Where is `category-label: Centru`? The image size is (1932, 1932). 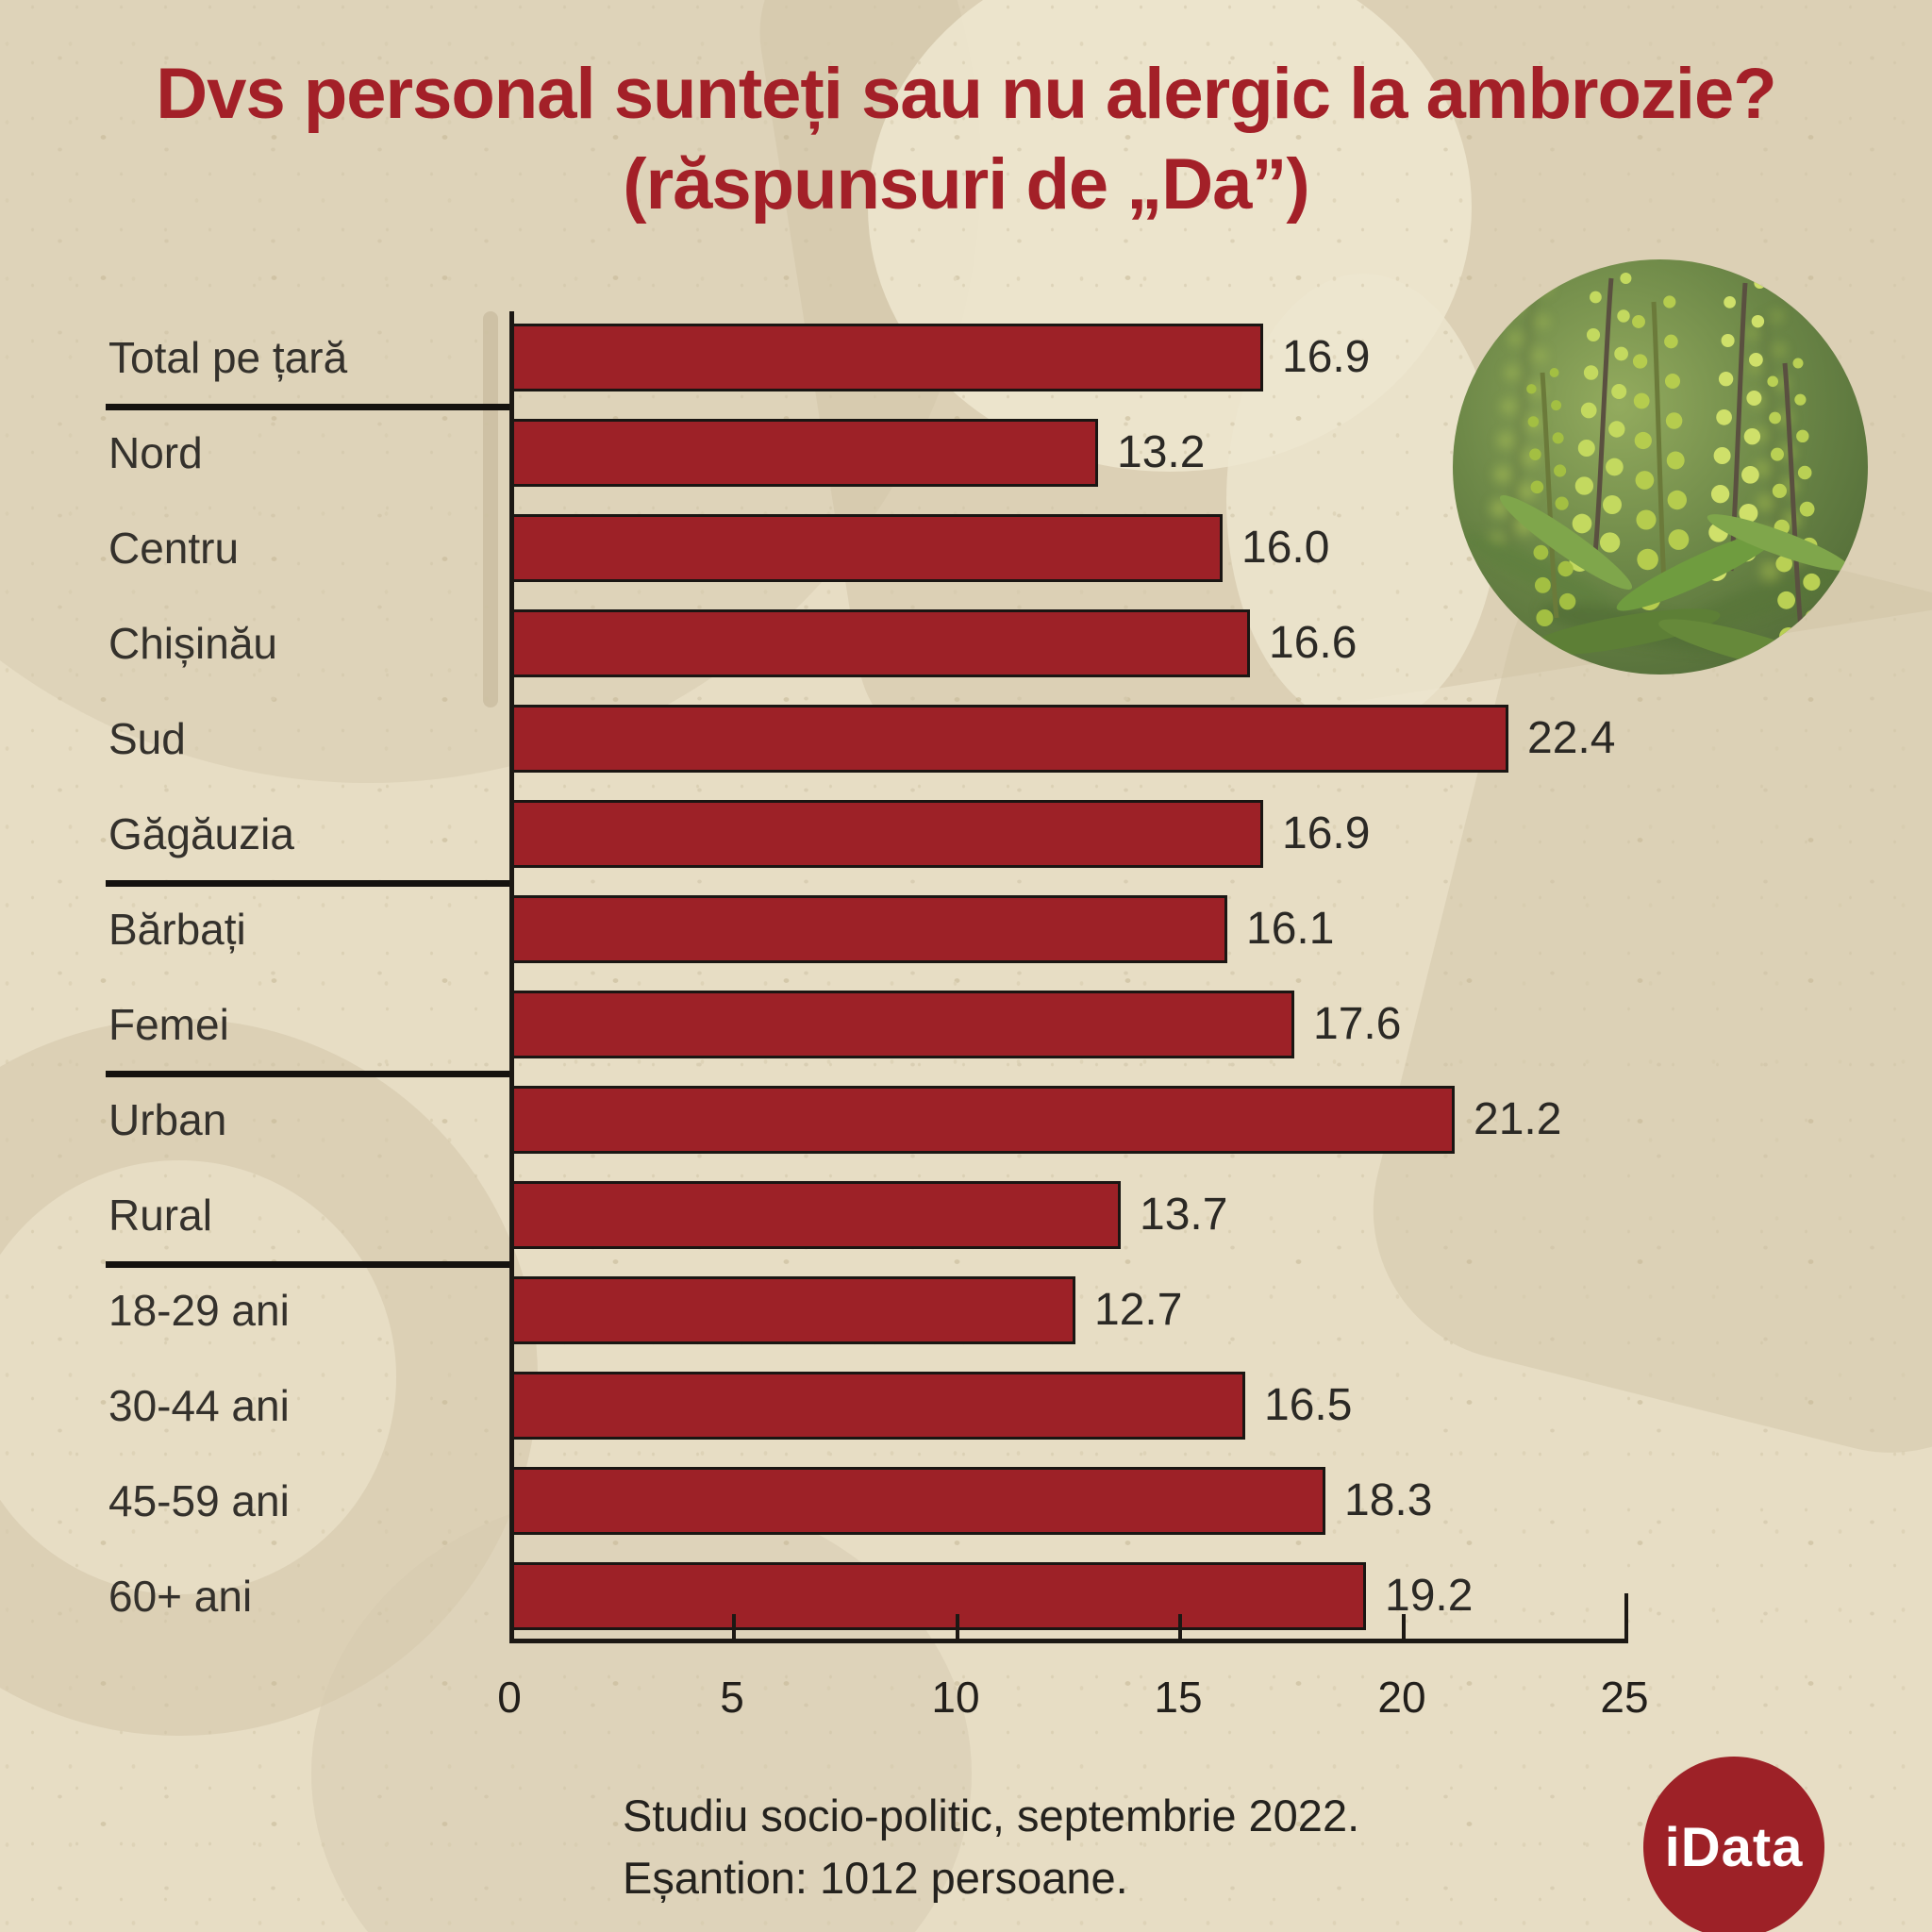
category-label: Centru is located at coordinates (174, 549).